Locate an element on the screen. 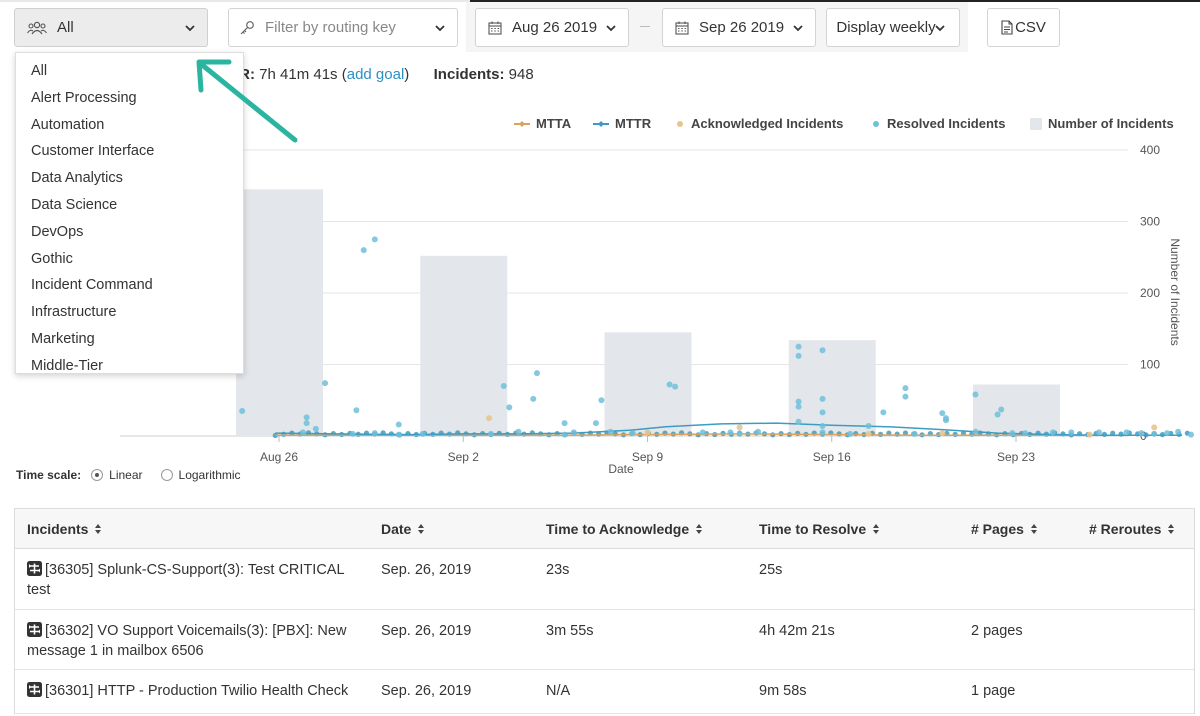 This screenshot has width=1200, height=716. time-scale-linear: Linear is located at coordinates (117, 475).